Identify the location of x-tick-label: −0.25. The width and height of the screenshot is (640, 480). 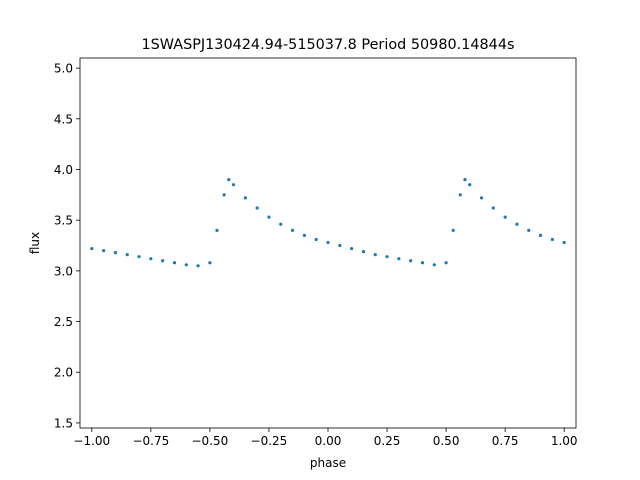
(269, 441).